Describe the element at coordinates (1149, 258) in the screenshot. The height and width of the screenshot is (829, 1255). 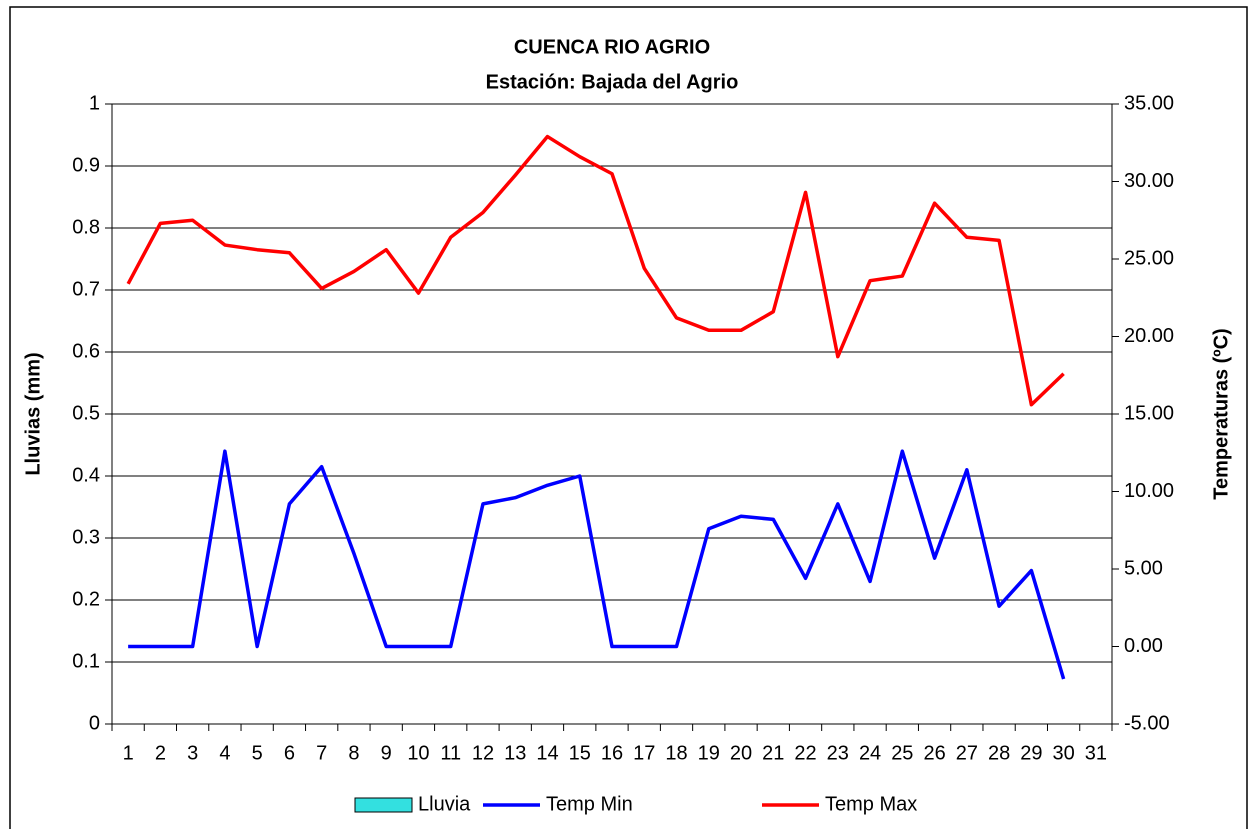
I see `y2-tick-label: 25.00` at that location.